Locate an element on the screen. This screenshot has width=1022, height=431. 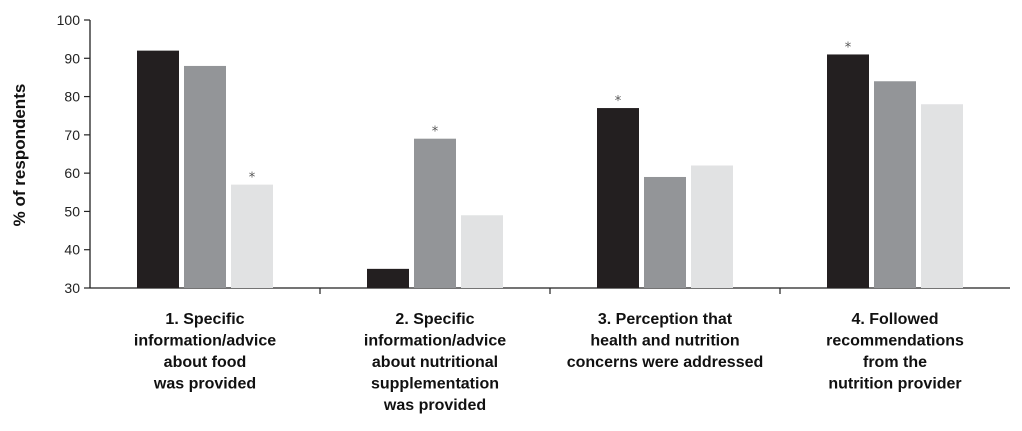
y-axis: 30 40 50 60 70 80 90 100 is located at coordinates (74, 154).